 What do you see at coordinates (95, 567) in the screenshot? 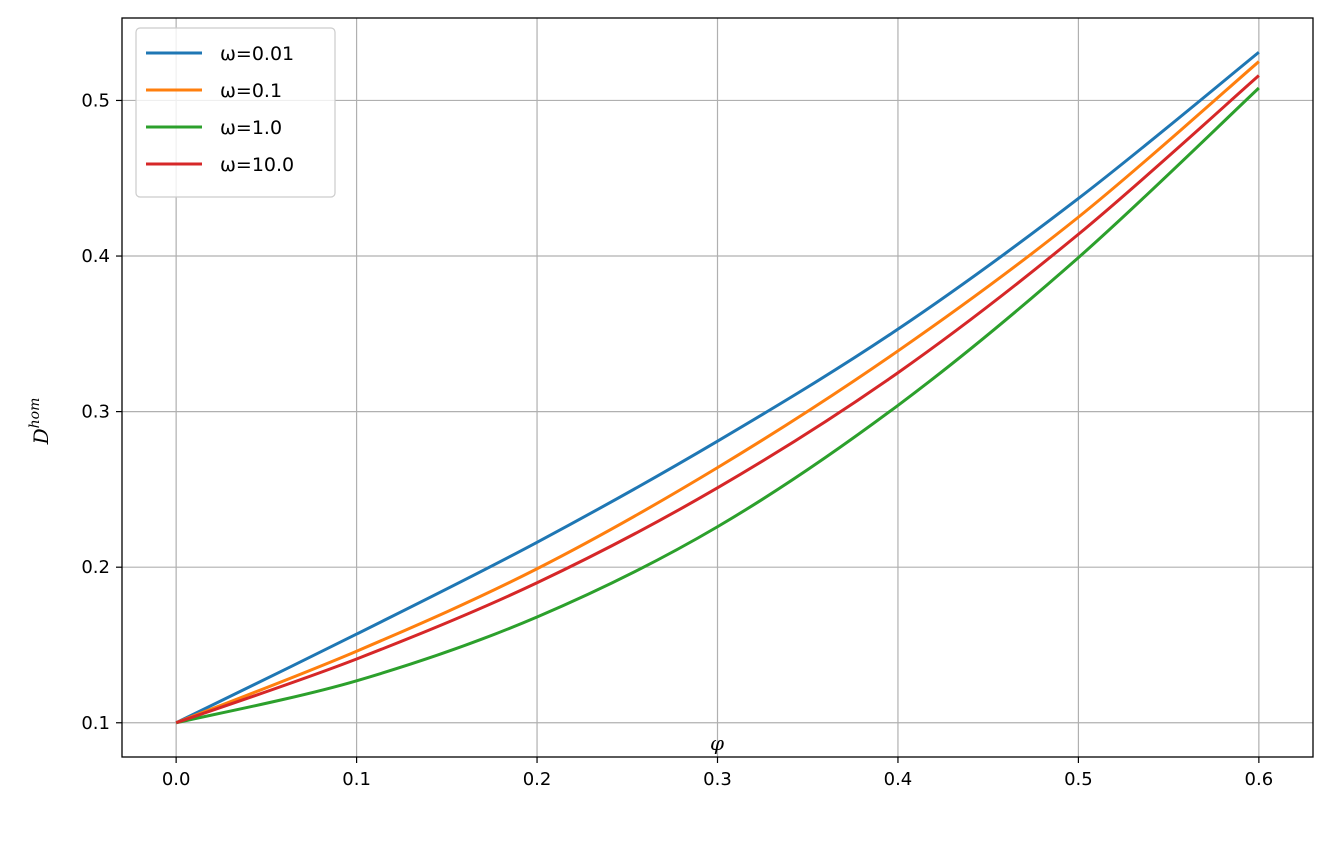
I see `y-tick-label: 0.2` at bounding box center [95, 567].